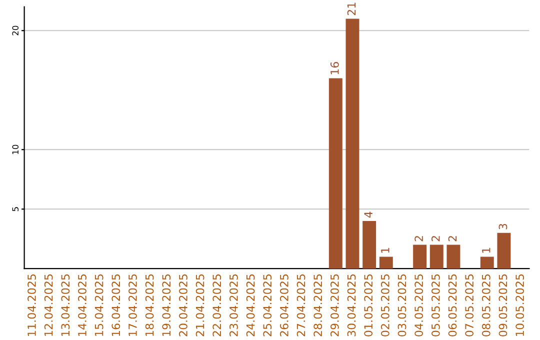  What do you see at coordinates (368, 215) in the screenshot?
I see `data-label: 4` at bounding box center [368, 215].